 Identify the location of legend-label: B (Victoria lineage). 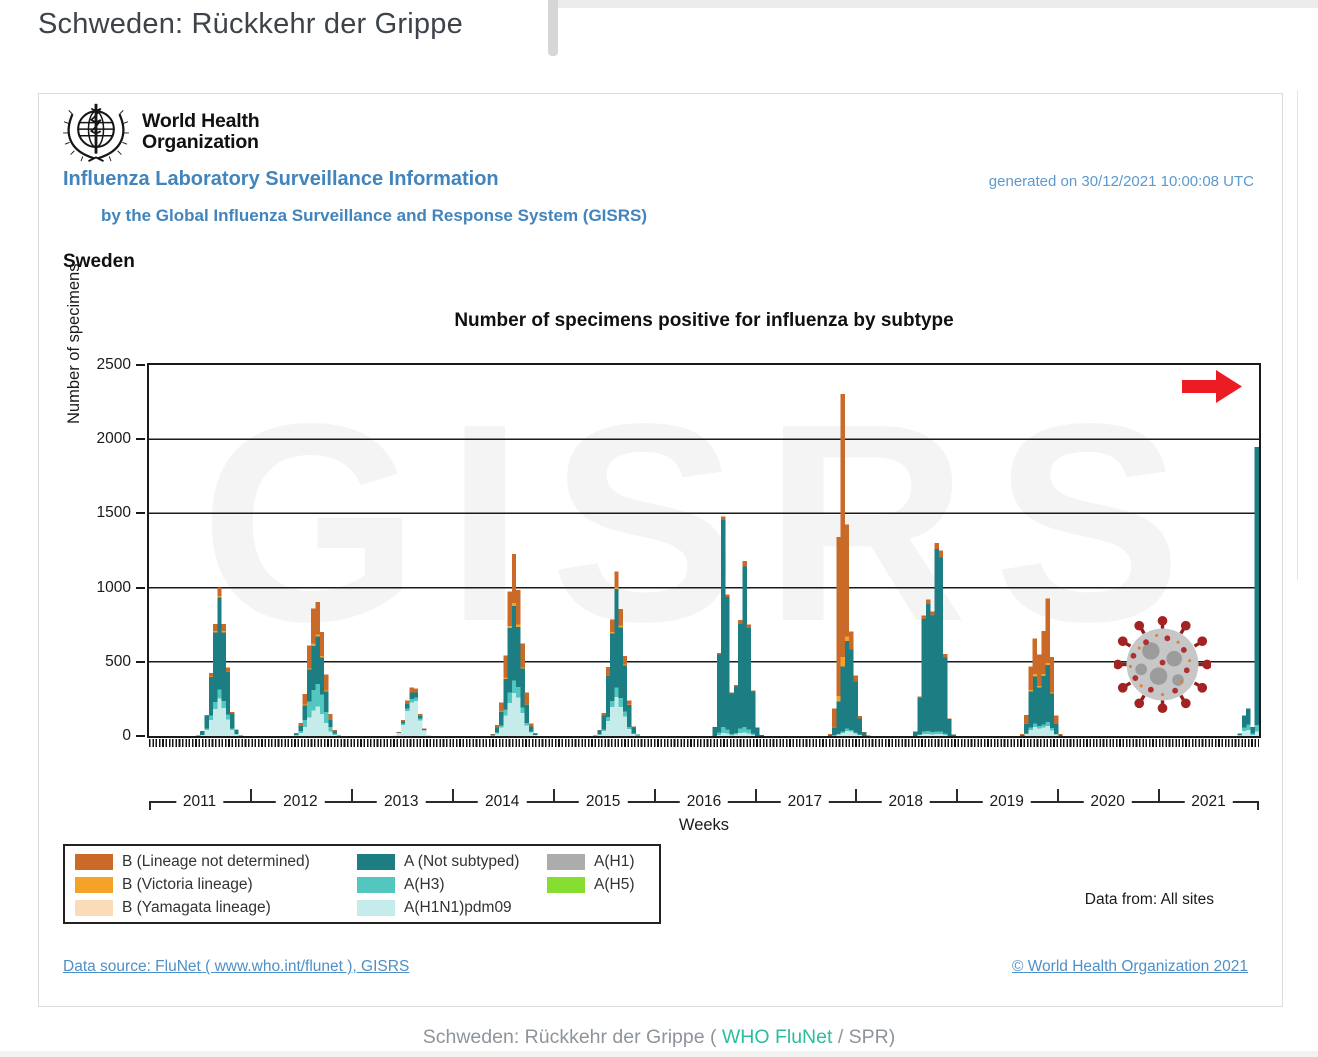
(187, 884).